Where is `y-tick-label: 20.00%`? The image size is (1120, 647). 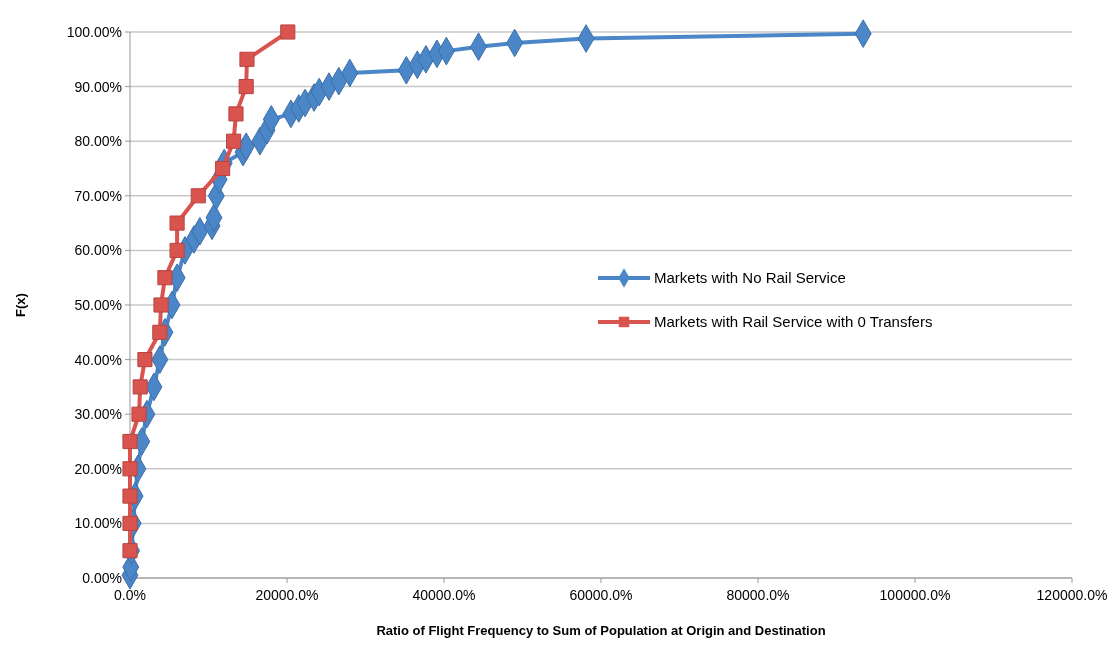 y-tick-label: 20.00% is located at coordinates (98, 468).